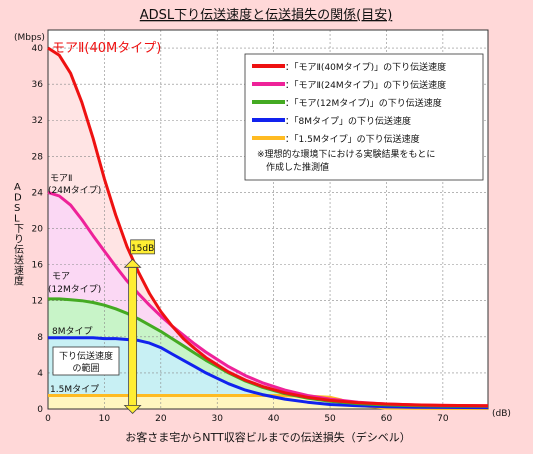 The height and width of the screenshot is (454, 533). What do you see at coordinates (38, 85) in the screenshot?
I see `y-tick-label: 36` at bounding box center [38, 85].